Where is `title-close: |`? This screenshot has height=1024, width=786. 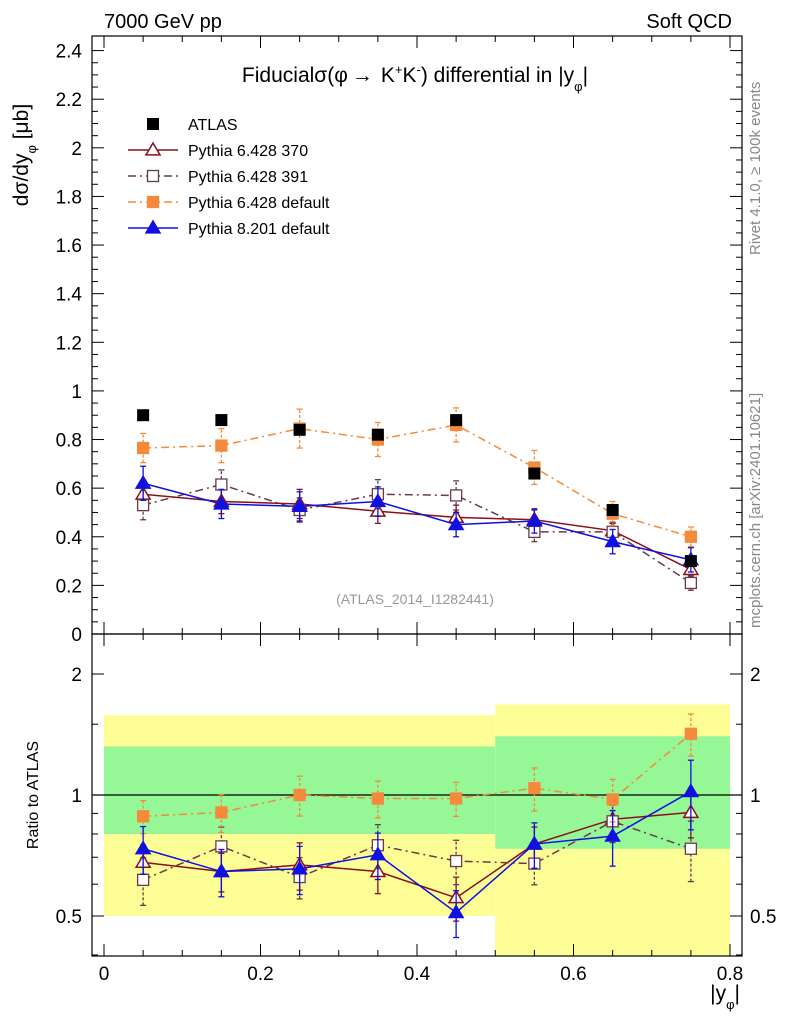
title-close: | is located at coordinates (585, 75).